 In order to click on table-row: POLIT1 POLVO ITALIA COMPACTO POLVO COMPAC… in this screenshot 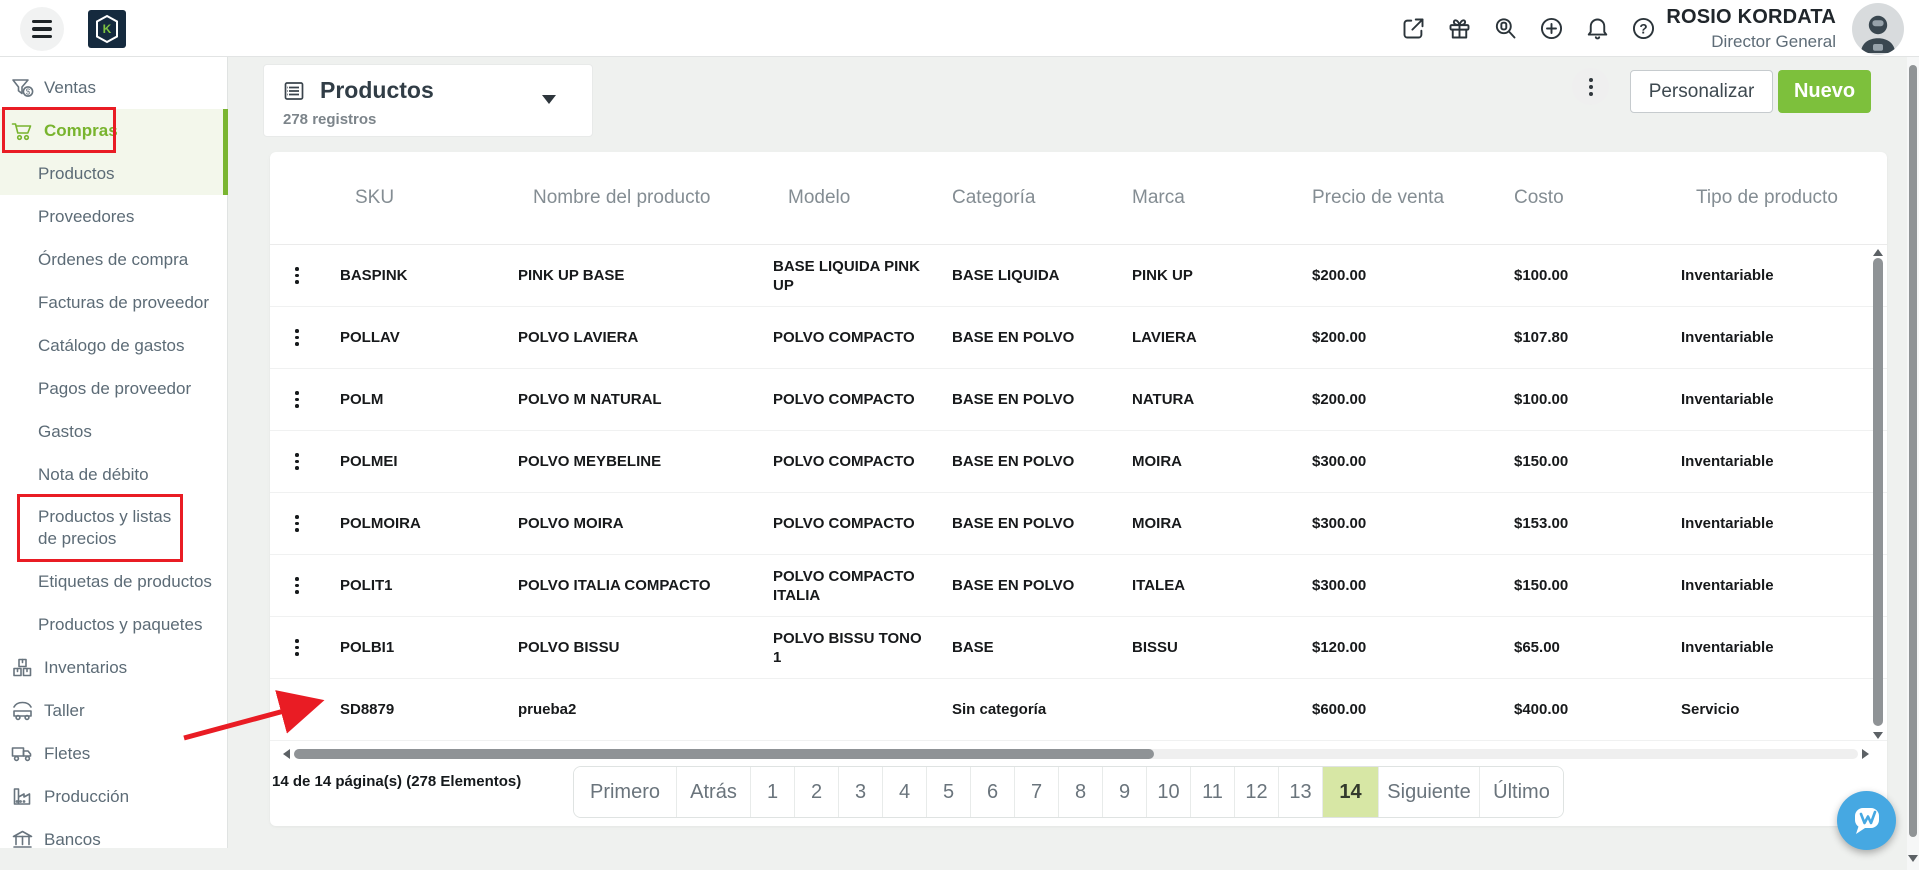, I will do `click(1078, 586)`.